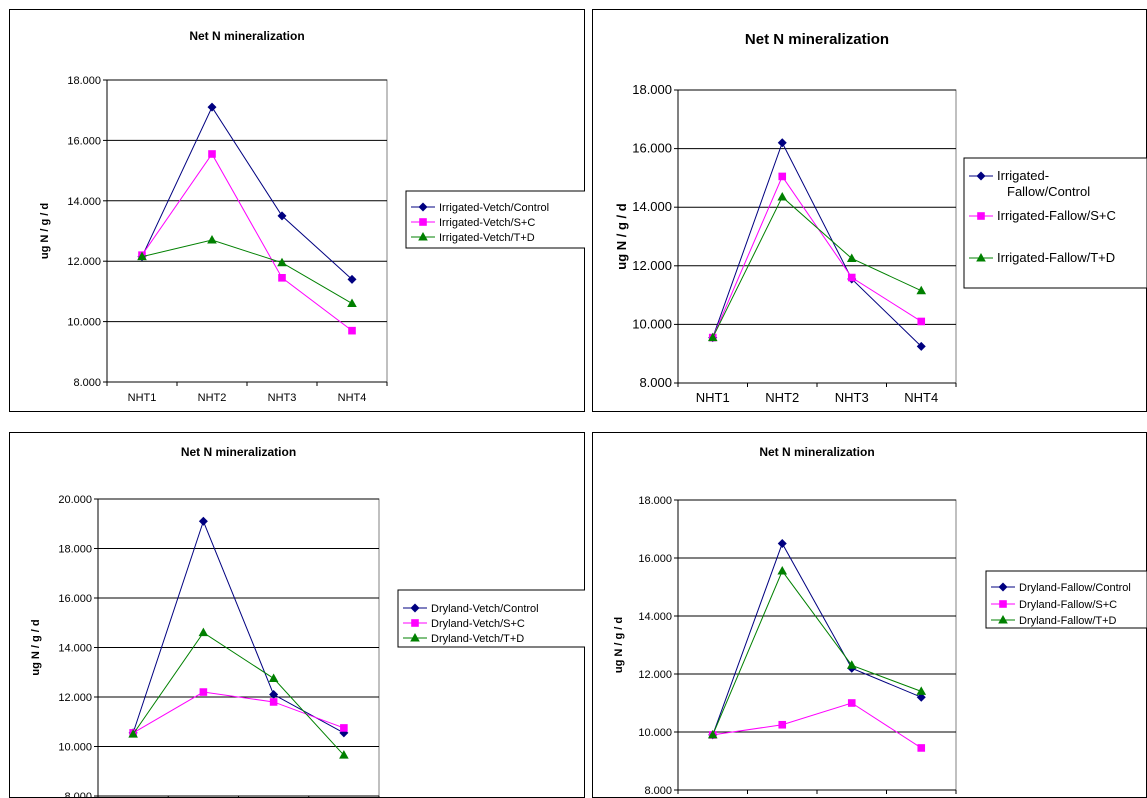 This screenshot has height=798, width=1147. I want to click on legend-entry: Dryland-Fallow/S+C, so click(1068, 605).